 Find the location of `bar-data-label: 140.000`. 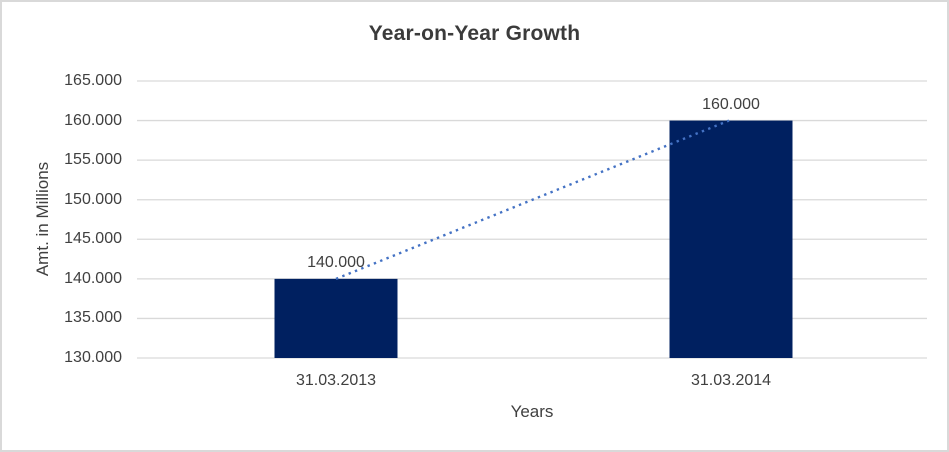

bar-data-label: 140.000 is located at coordinates (336, 262).